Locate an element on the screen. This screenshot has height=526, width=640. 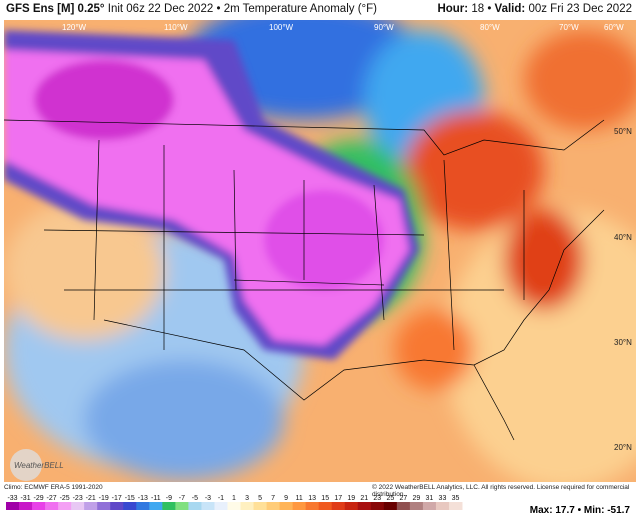
lat-label: 50°N is located at coordinates (623, 131).